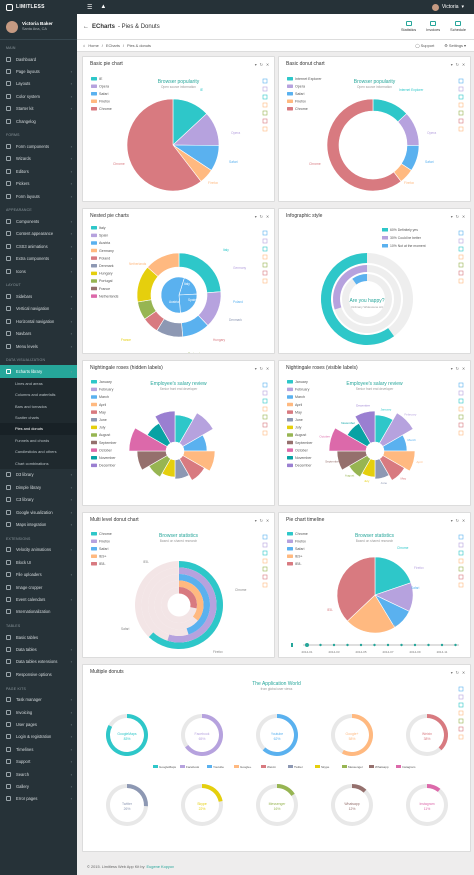 This screenshot has height=875, width=474. Describe the element at coordinates (38, 258) in the screenshot. I see `sidebar-item-extra-components: Extra components ›` at that location.